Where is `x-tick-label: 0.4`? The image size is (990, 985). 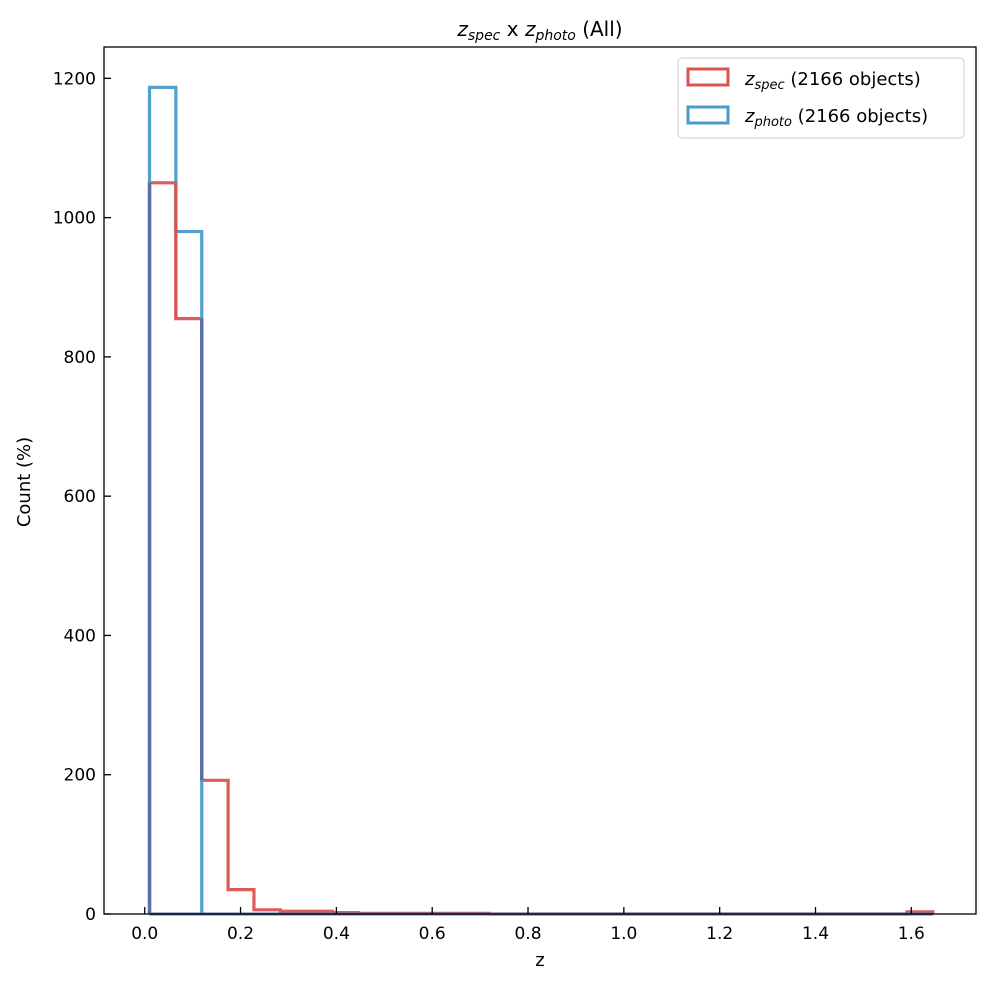 x-tick-label: 0.4 is located at coordinates (336, 934).